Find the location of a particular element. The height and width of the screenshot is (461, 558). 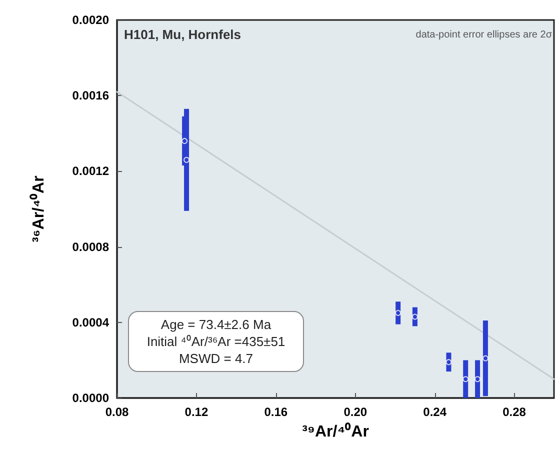

note-box: Age = 73.4±2.6 Ma Initial ⁴⁰Ar/³⁶Ar =435±51 MSWD = 4.7 is located at coordinates (216, 341).